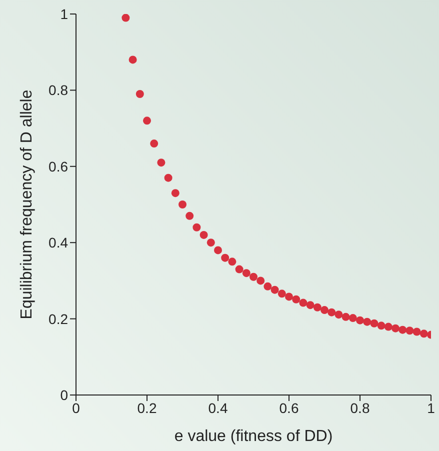  What do you see at coordinates (76, 408) in the screenshot?
I see `x-tick-label: 0` at bounding box center [76, 408].